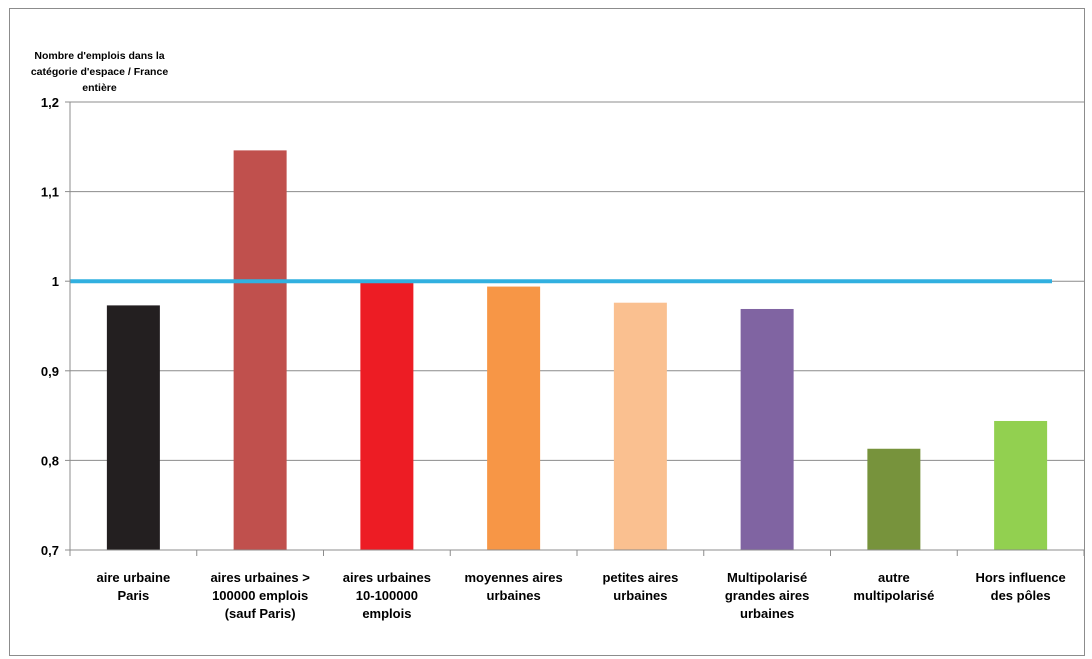 The height and width of the screenshot is (659, 1092). Describe the element at coordinates (134, 586) in the screenshot. I see `category-label: aire urbaine Paris` at that location.